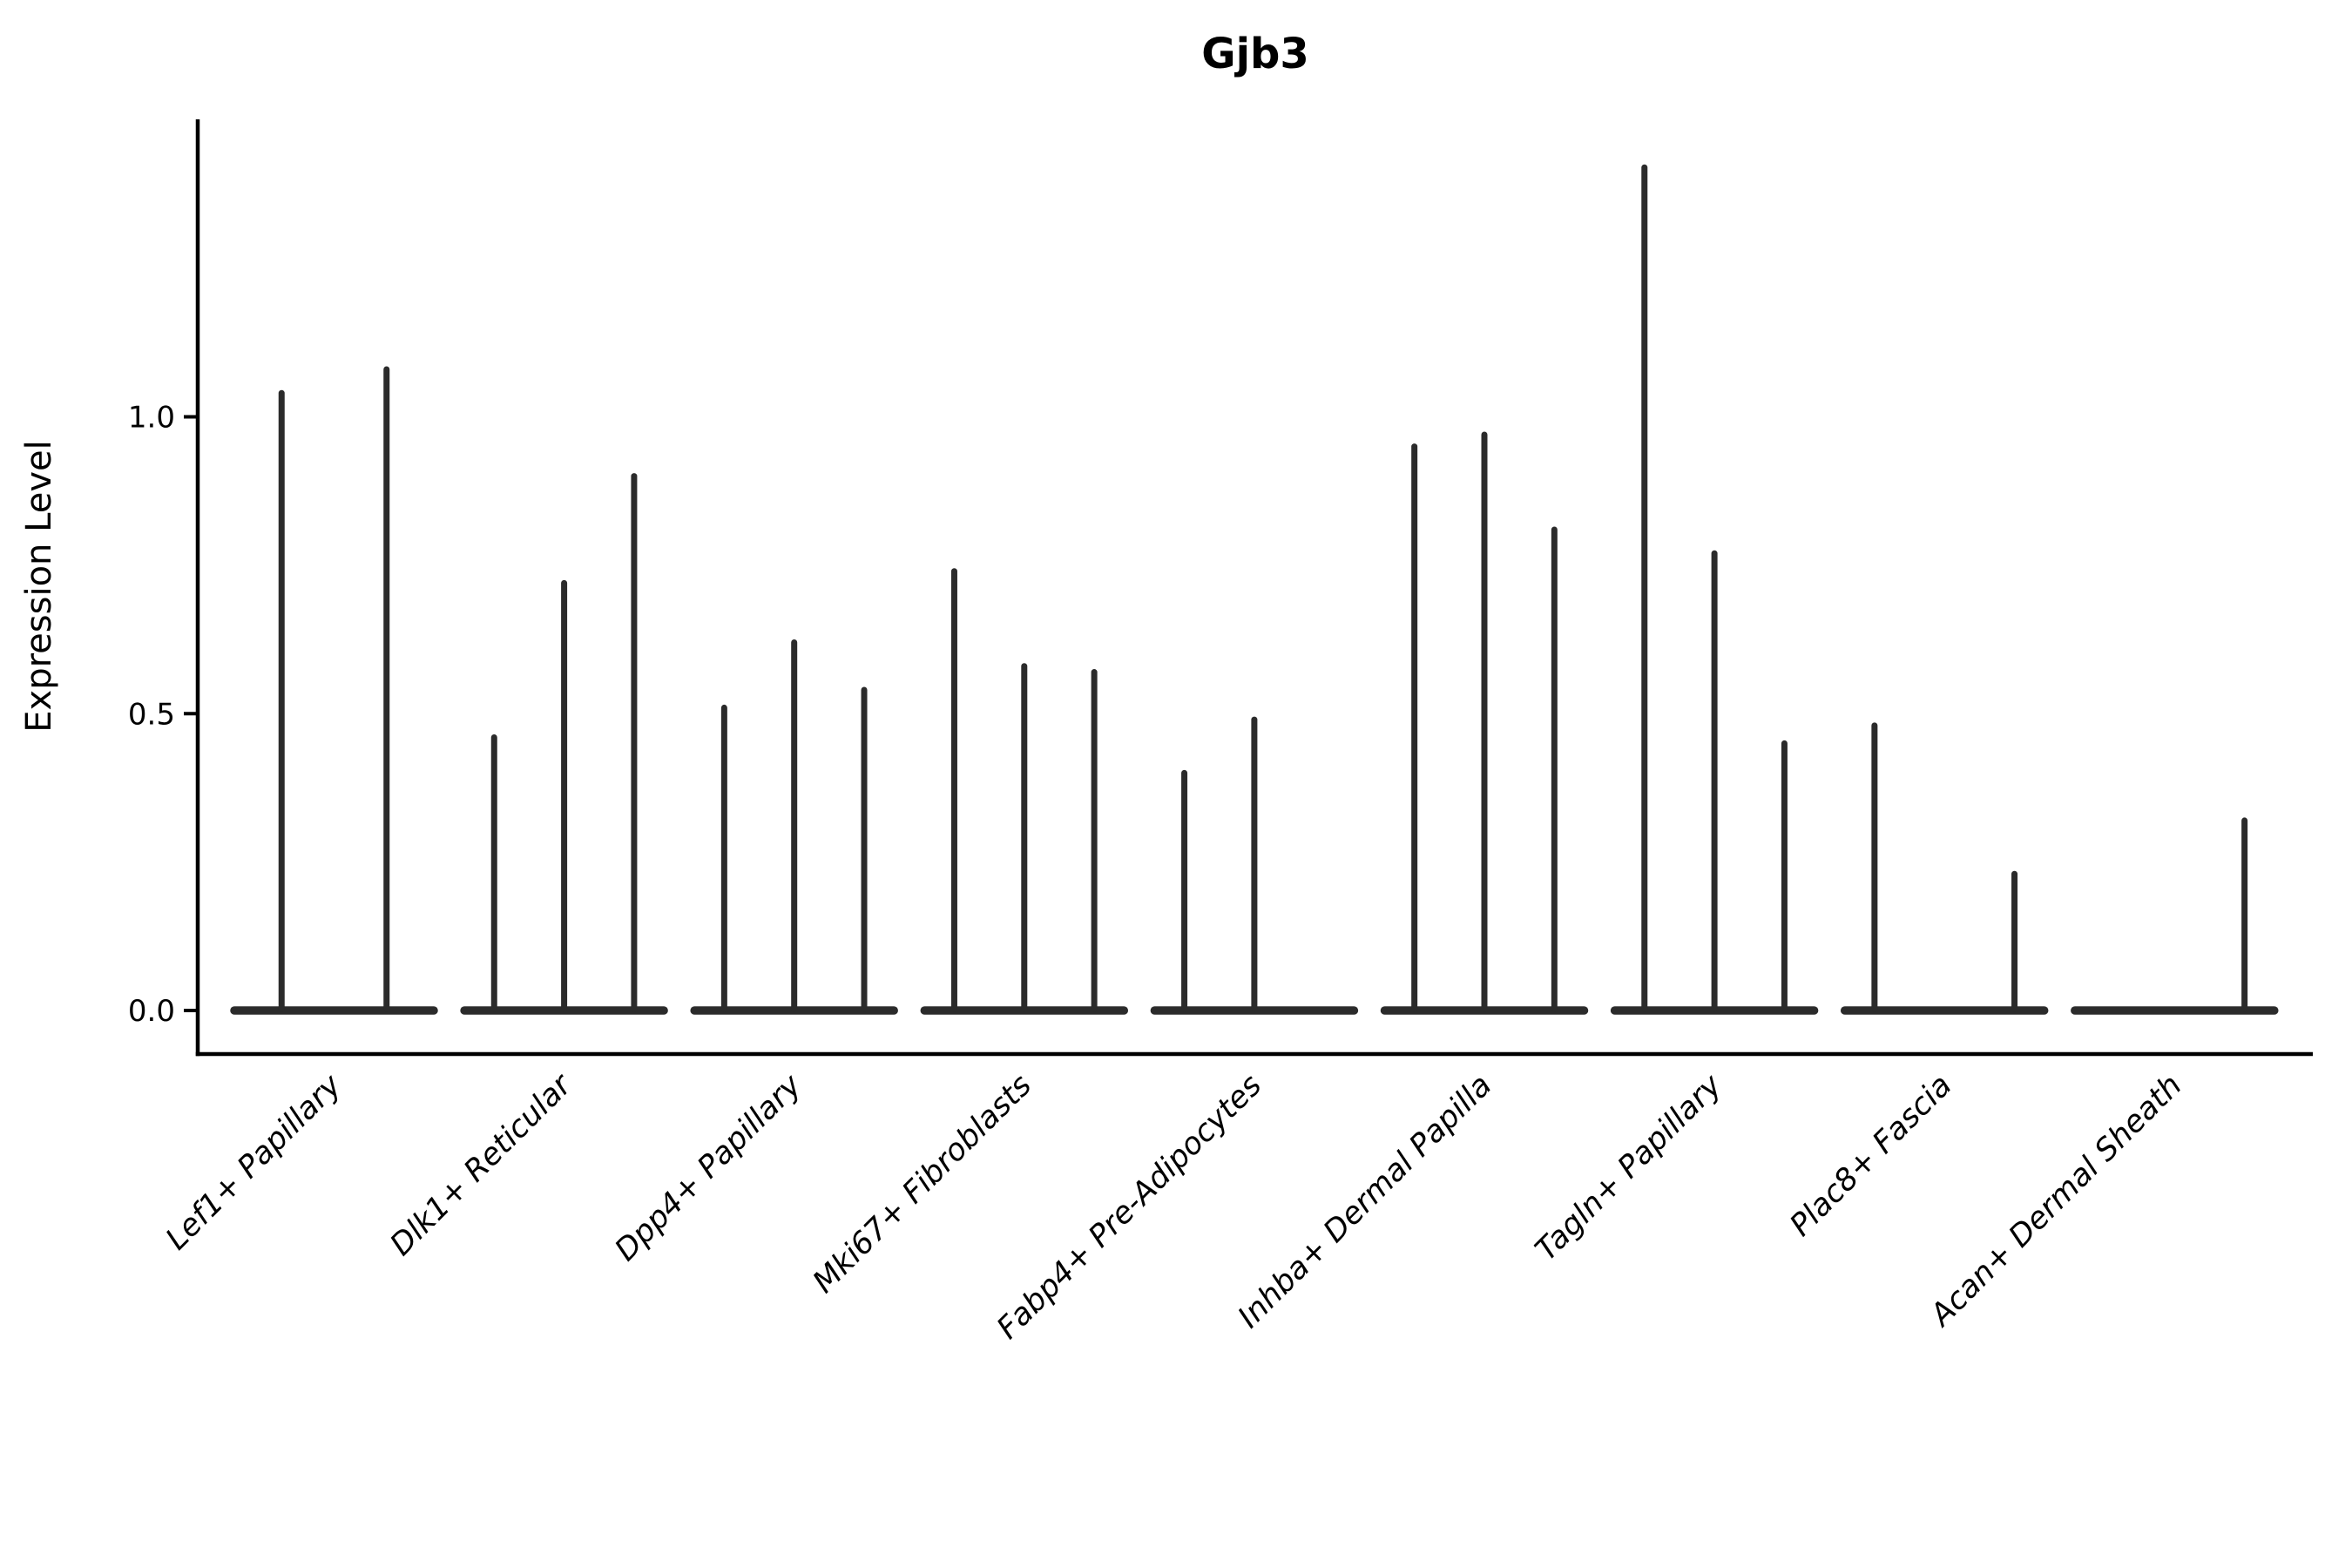 Image resolution: width=2352 pixels, height=1568 pixels. Describe the element at coordinates (1870, 1155) in the screenshot. I see `x-tick-label: Plac8+ Fascia` at that location.